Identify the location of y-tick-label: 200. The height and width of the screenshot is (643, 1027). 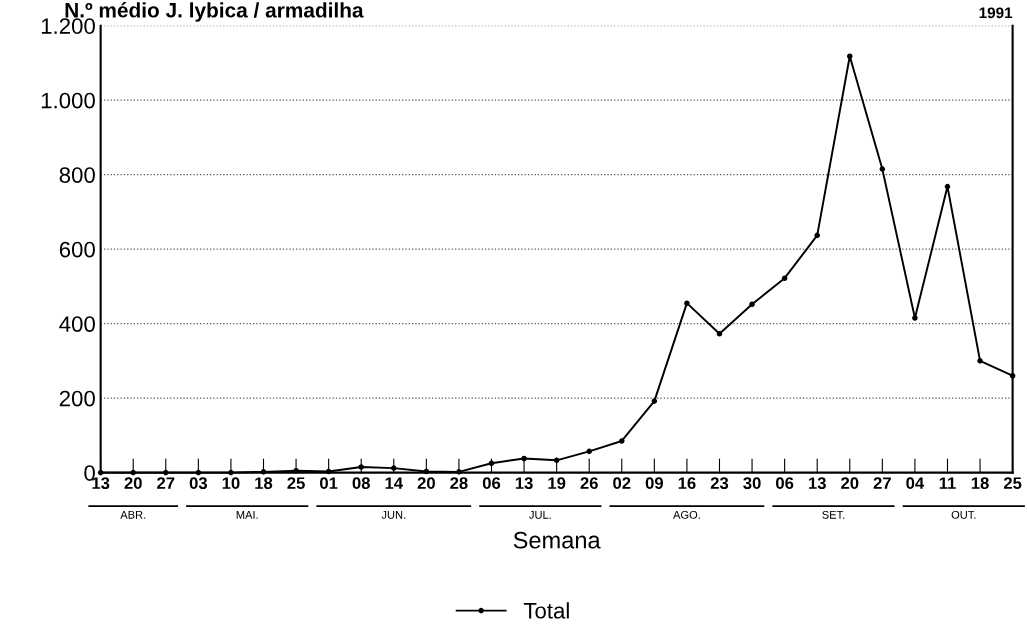
(77, 398).